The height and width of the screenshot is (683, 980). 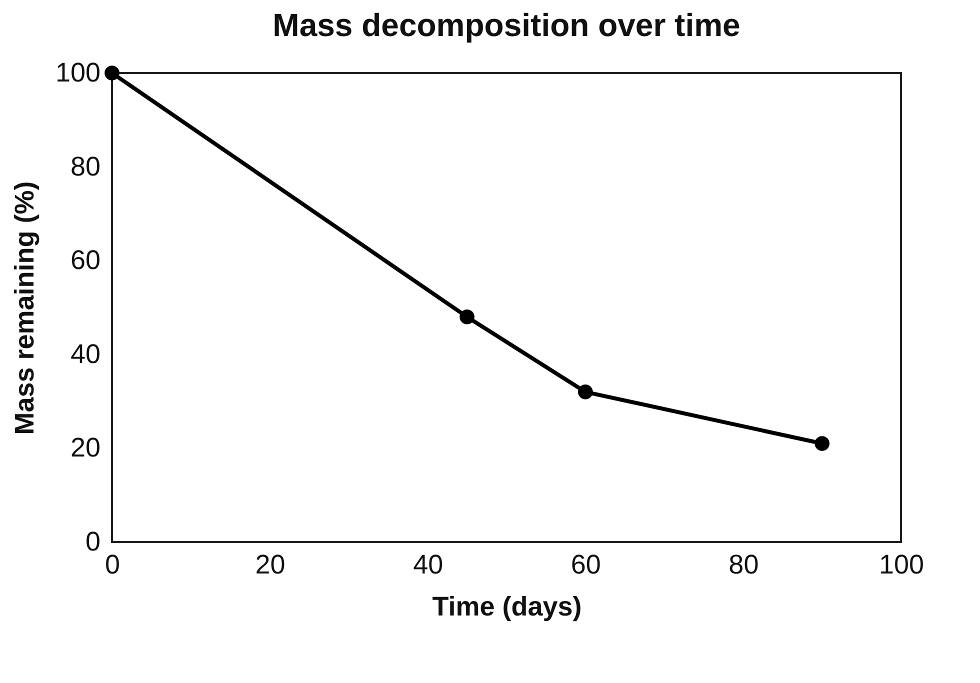 I want to click on y-tick-label: 80, so click(x=85, y=166).